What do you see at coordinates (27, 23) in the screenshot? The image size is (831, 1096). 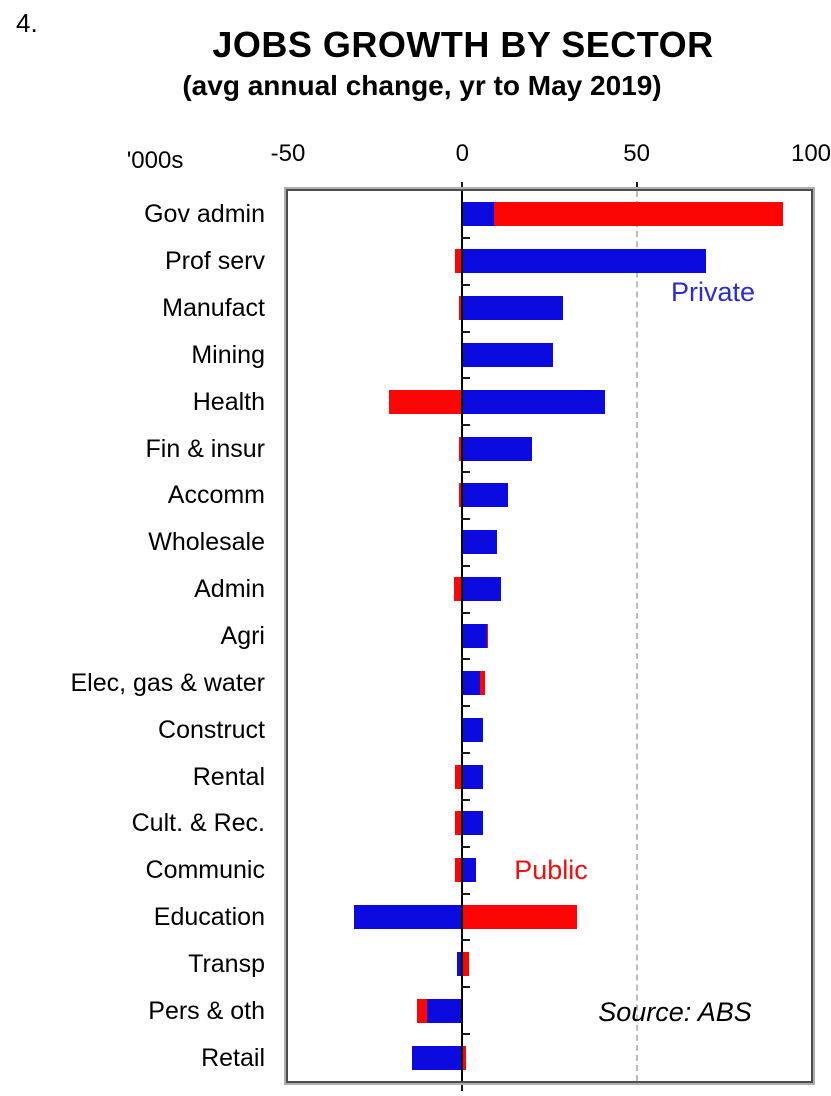 I see `figure-number: 4.` at bounding box center [27, 23].